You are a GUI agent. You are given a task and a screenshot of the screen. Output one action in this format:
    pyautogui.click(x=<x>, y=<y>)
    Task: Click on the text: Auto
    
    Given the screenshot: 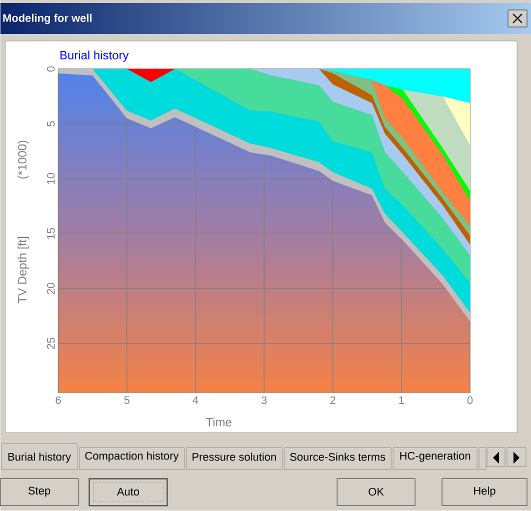 What is the action you would take?
    pyautogui.click(x=128, y=492)
    